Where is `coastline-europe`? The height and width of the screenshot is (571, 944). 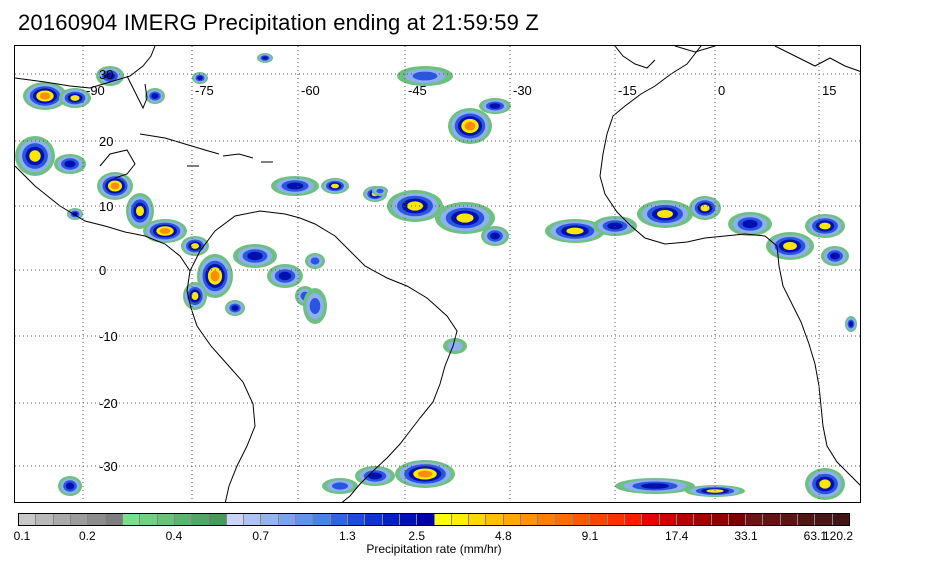 coastline-europe is located at coordinates (635, 57).